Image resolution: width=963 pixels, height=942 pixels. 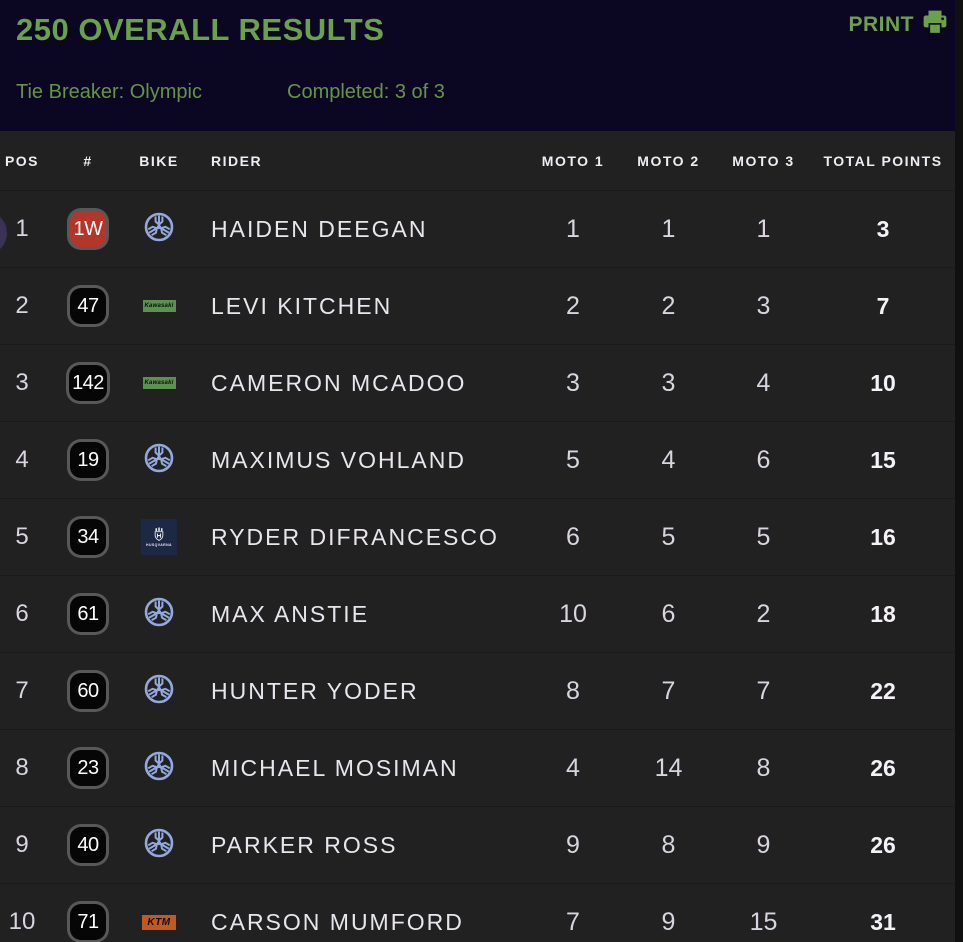 What do you see at coordinates (668, 844) in the screenshot?
I see `moto2-value: 8` at bounding box center [668, 844].